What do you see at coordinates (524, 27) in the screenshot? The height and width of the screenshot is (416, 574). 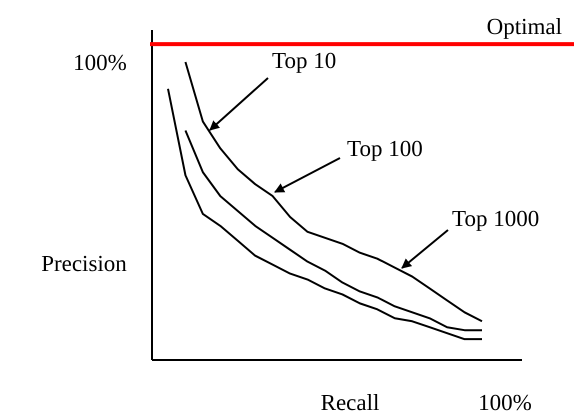 I see `ref-line-label: Optimal` at bounding box center [524, 27].